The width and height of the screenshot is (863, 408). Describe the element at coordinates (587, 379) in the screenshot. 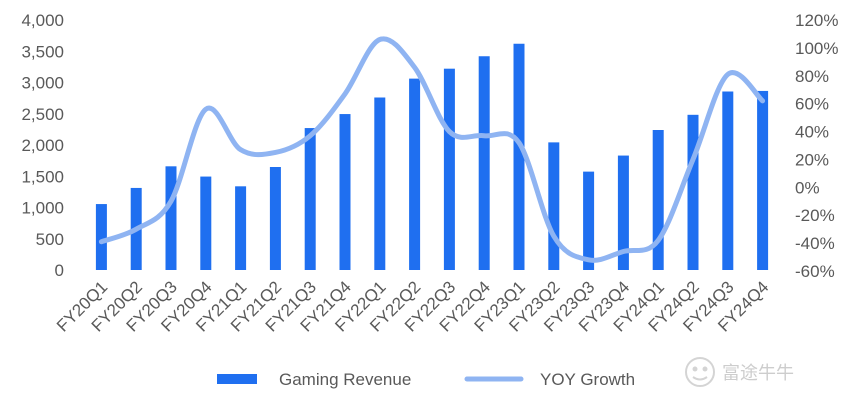

I see `legend-label-yoy: YOY Growth` at that location.